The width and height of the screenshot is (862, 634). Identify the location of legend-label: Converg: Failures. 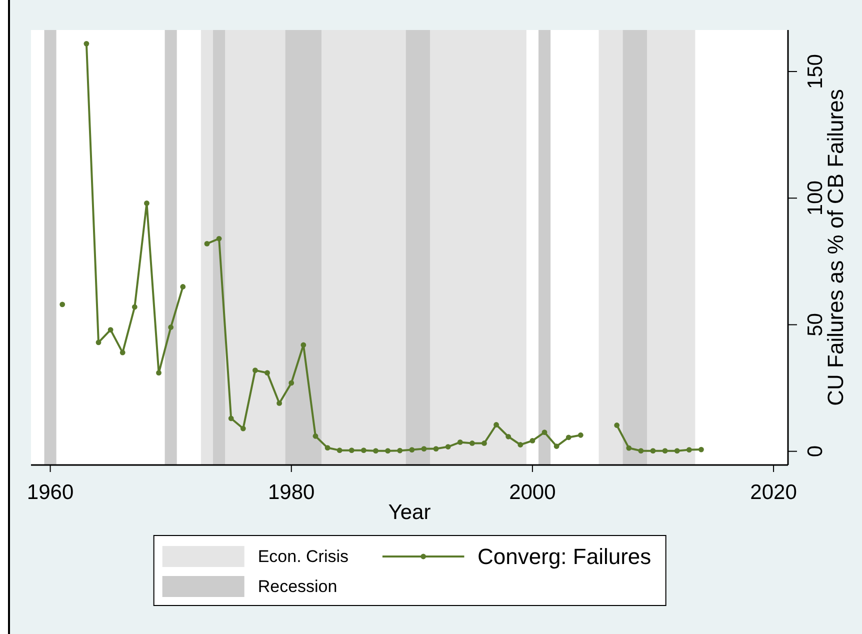
(565, 557).